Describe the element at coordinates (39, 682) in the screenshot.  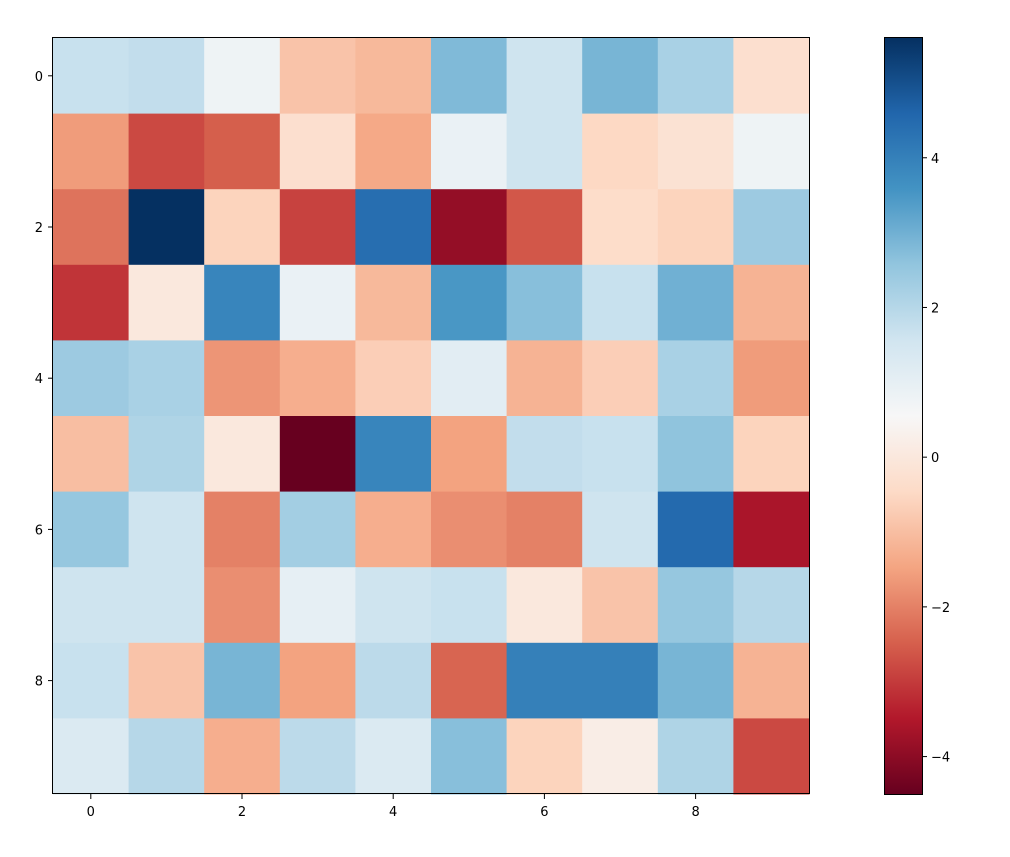
I see `y-tick-label: 8` at that location.